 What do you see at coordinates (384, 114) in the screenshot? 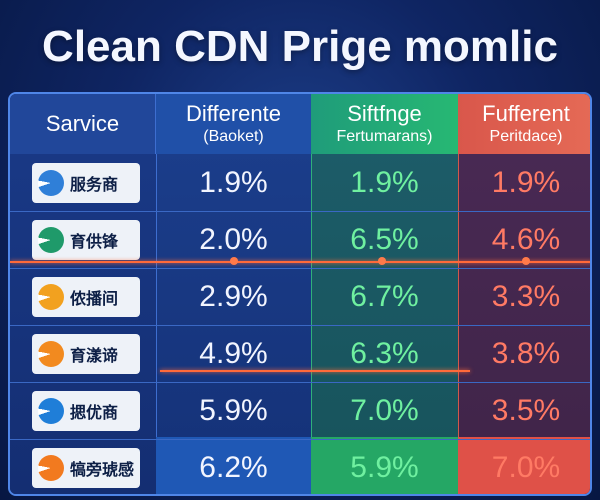
I see `header-col-b-title: Siftfnge` at bounding box center [384, 114].